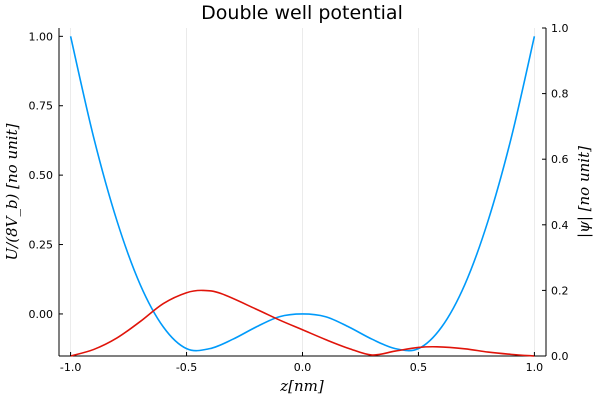 The image size is (600, 400). Describe the element at coordinates (560, 94) in the screenshot. I see `y-right-tick-label: 0.8` at that location.